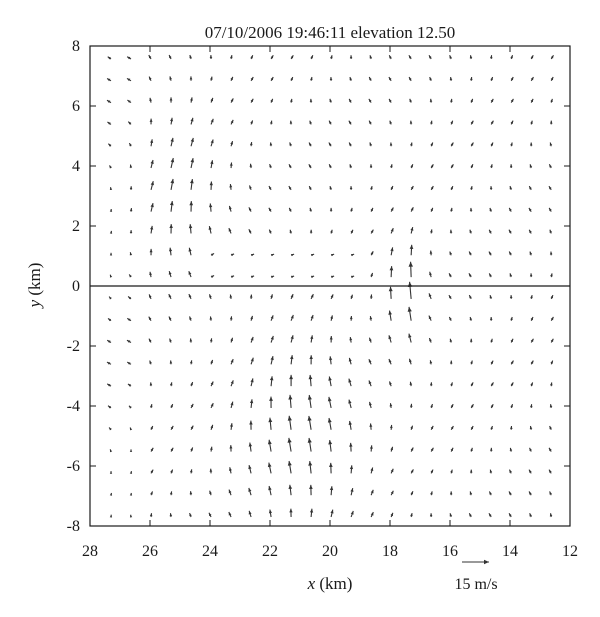 This screenshot has height=617, width=600. I want to click on y-axis-label-unit: (km), so click(34, 281).